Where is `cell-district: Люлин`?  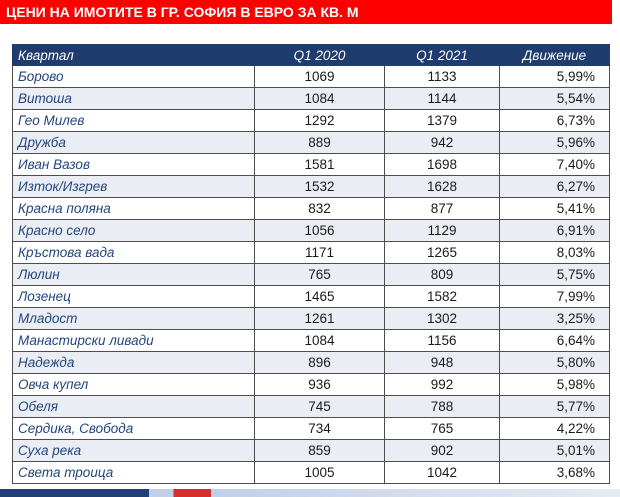
cell-district: Люлин is located at coordinates (133, 274).